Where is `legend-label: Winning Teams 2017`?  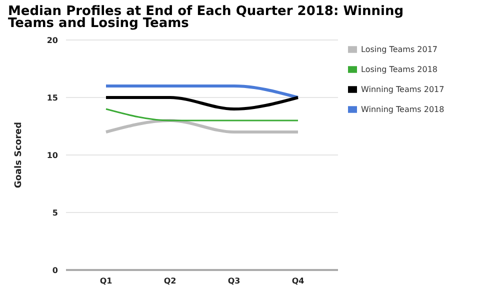 legend-label: Winning Teams 2017 is located at coordinates (402, 89).